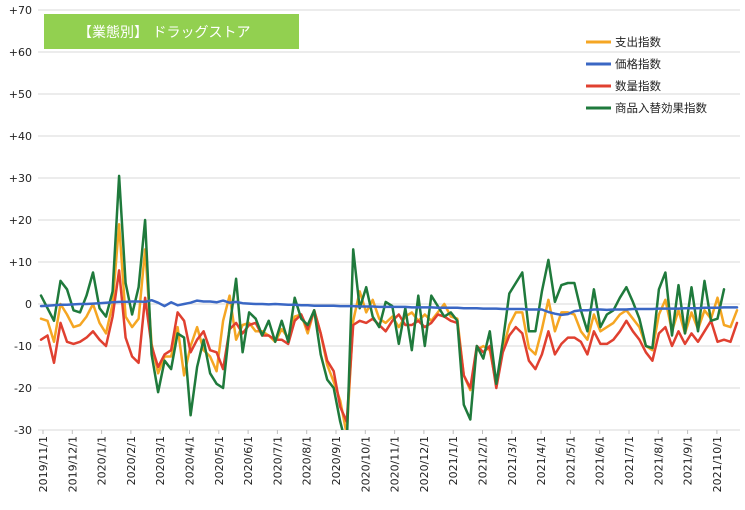 The width and height of the screenshot is (745, 510). Describe the element at coordinates (638, 42) in the screenshot. I see `legend-label-0: 支出指数` at that location.